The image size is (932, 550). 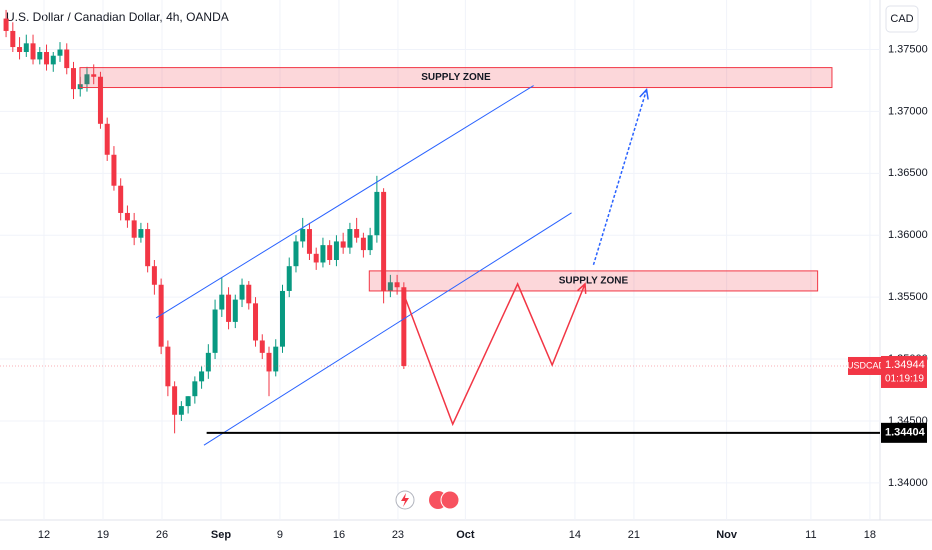 What do you see at coordinates (450, 500) in the screenshot?
I see `icon` at bounding box center [450, 500].